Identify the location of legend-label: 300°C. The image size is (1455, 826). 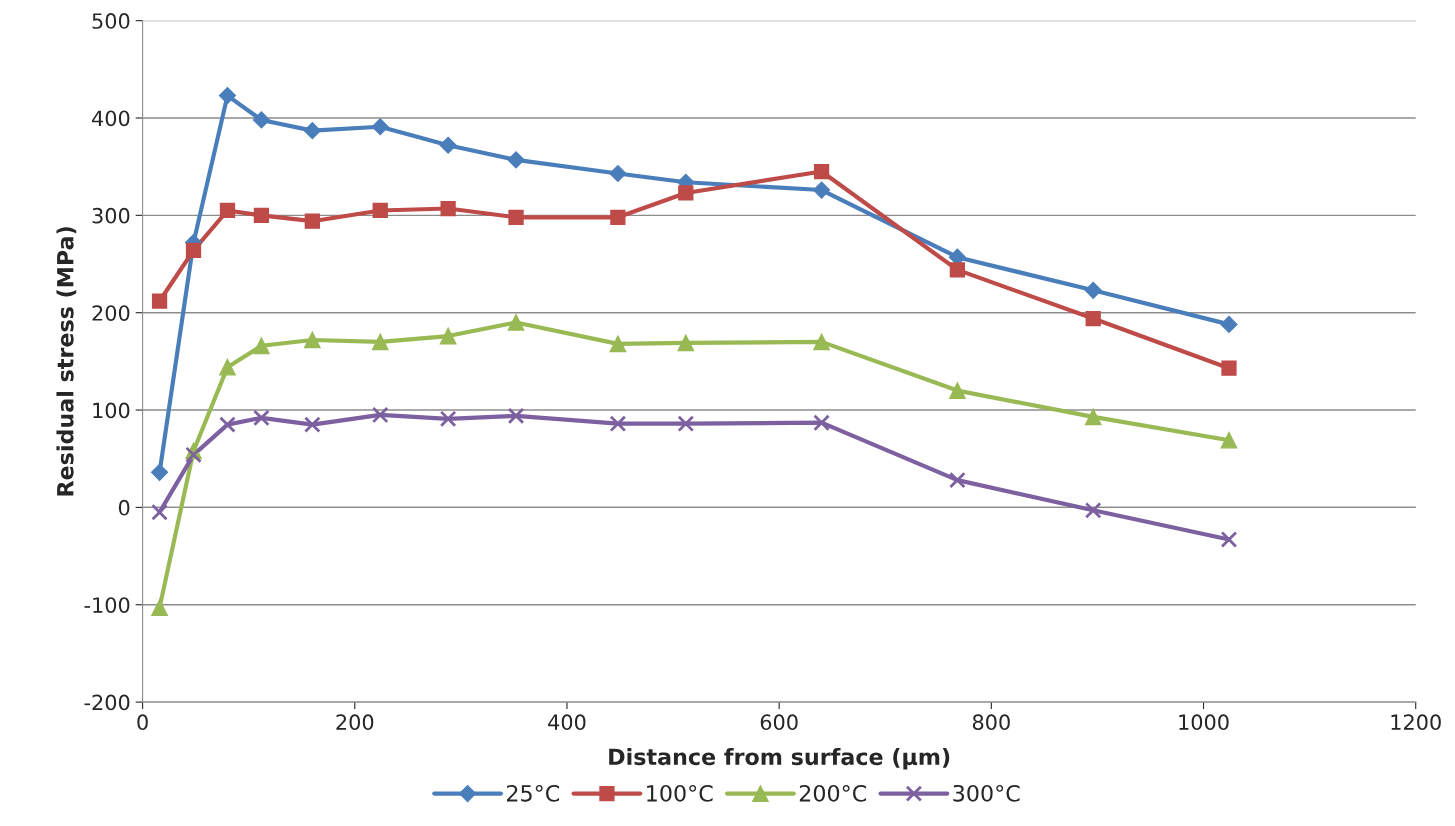
(986, 793).